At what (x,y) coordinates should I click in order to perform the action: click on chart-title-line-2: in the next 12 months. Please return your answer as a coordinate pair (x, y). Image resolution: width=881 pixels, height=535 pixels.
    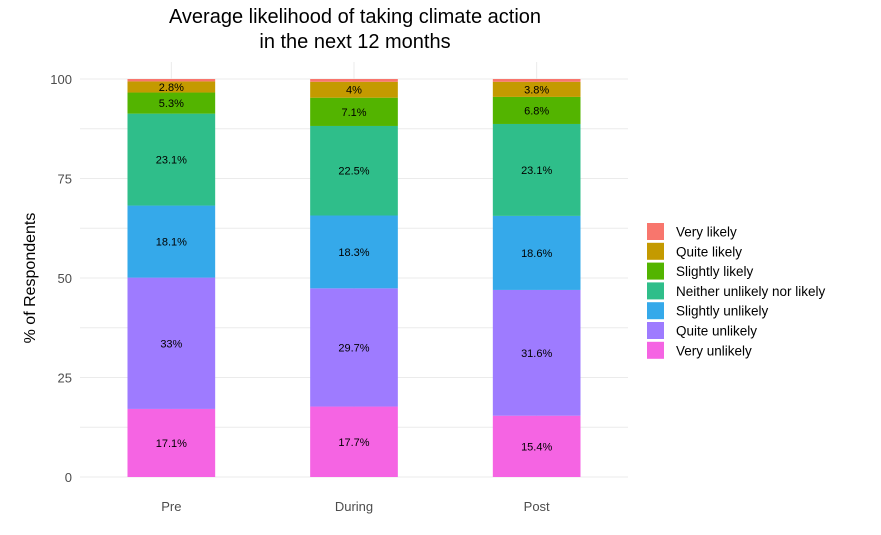
    Looking at the image, I should click on (354, 42).